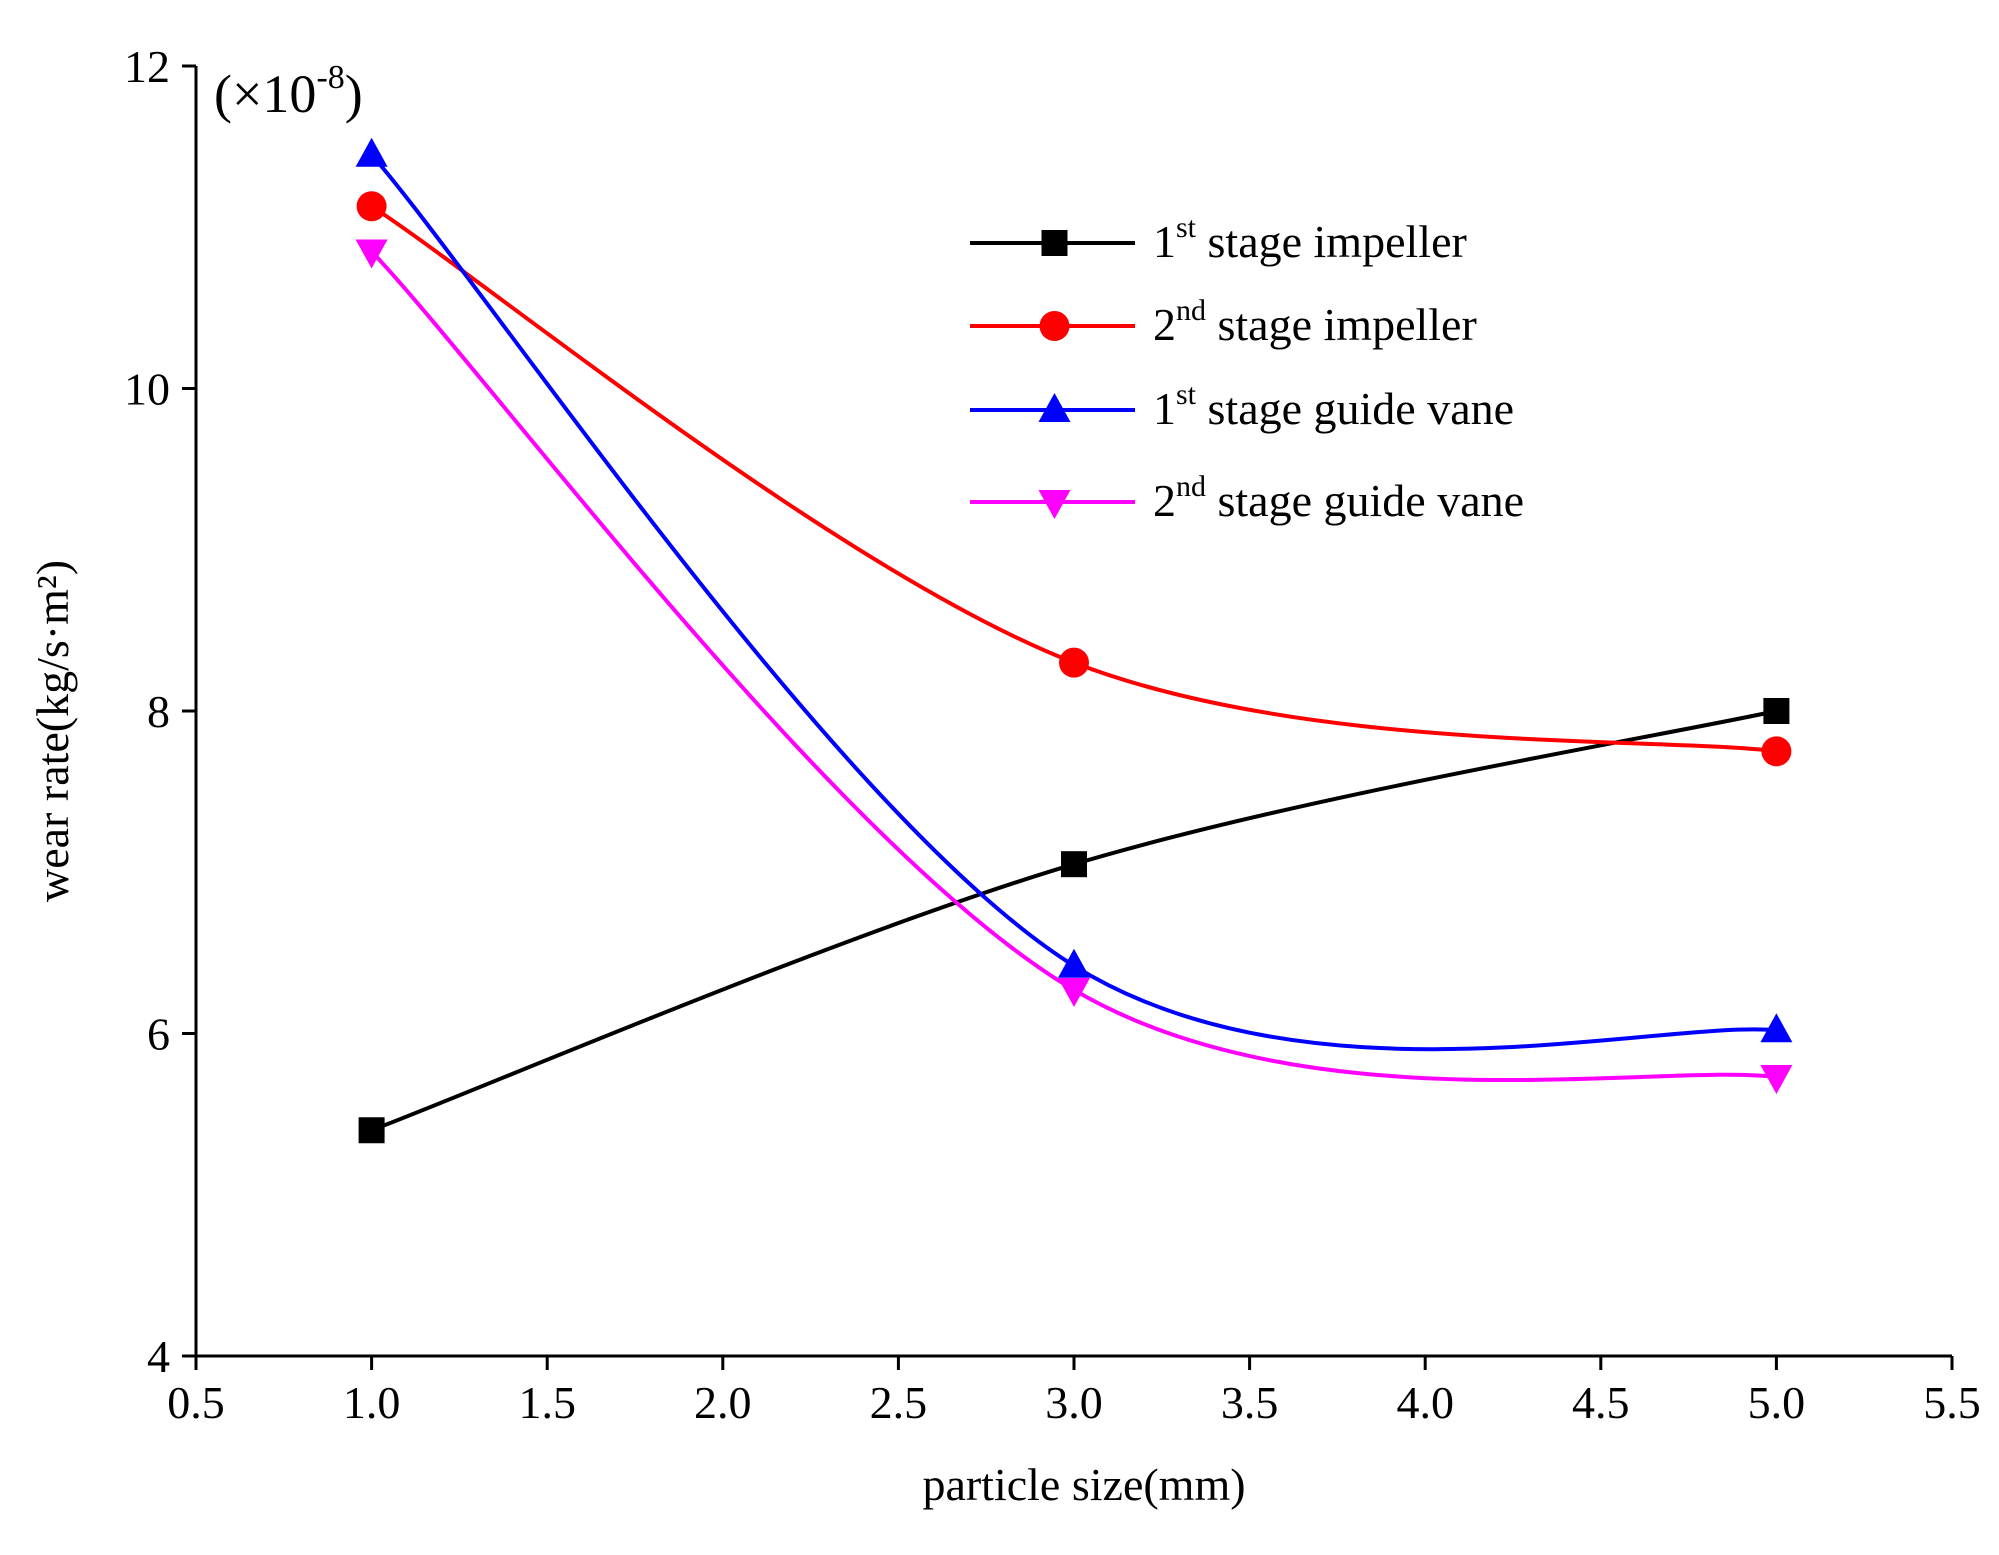 This screenshot has width=1999, height=1555. Describe the element at coordinates (1250, 1402) in the screenshot. I see `x-tick-label: 3.5` at that location.